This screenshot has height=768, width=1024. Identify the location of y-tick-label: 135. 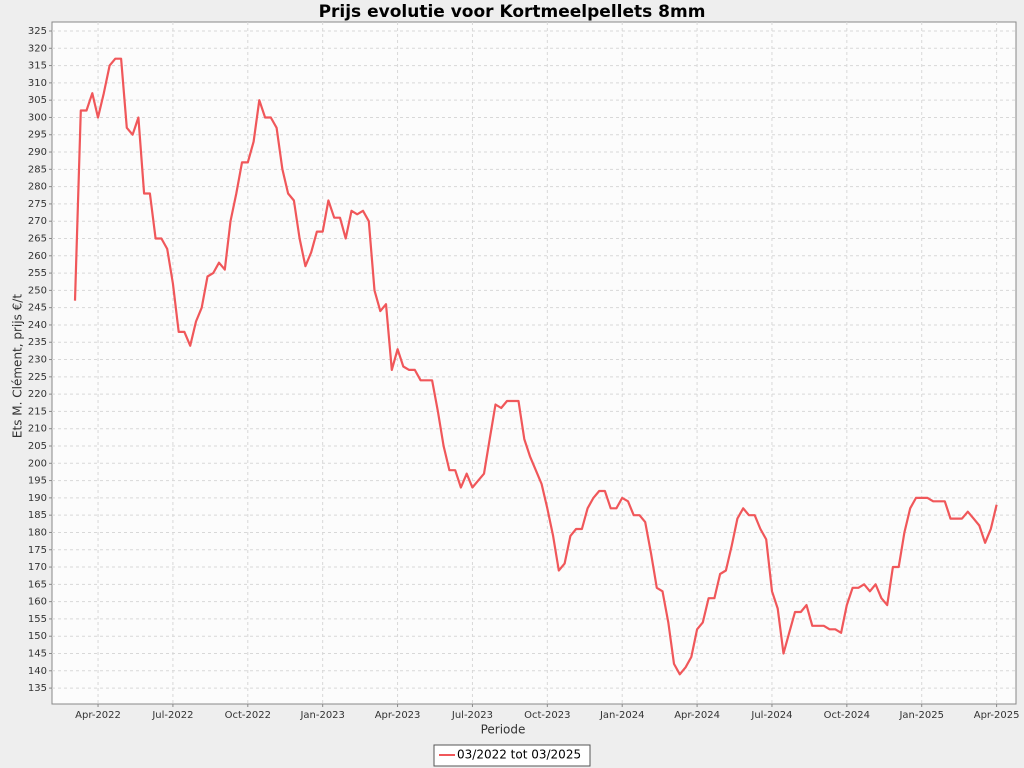
(37, 688).